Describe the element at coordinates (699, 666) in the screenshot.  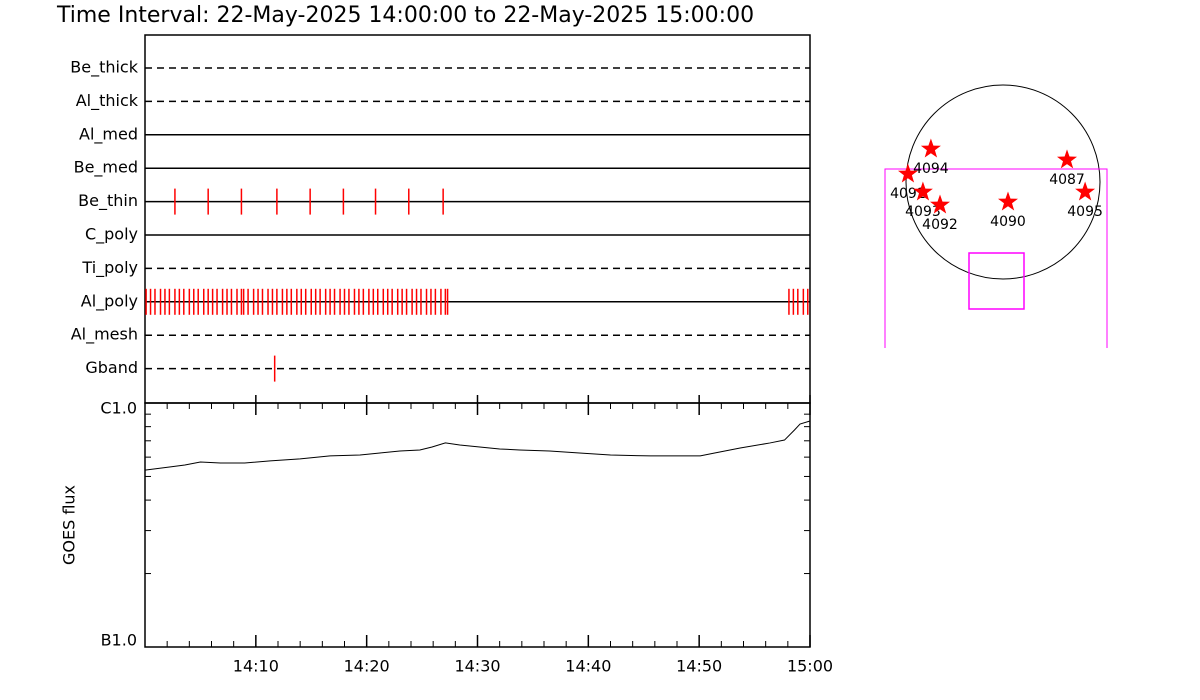
I see `x-tick-label: 14:50` at that location.